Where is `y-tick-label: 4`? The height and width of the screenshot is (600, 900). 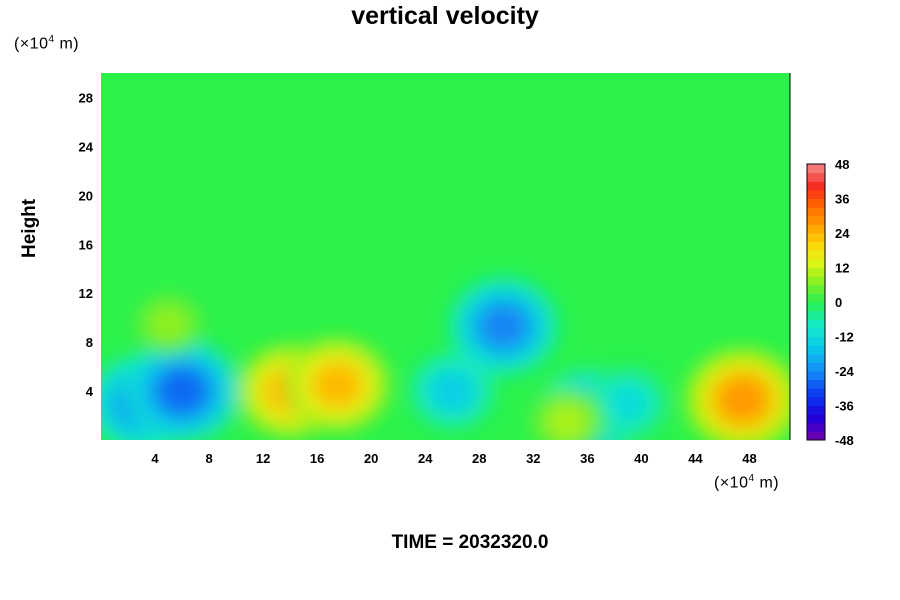
y-tick-label: 4 is located at coordinates (90, 391).